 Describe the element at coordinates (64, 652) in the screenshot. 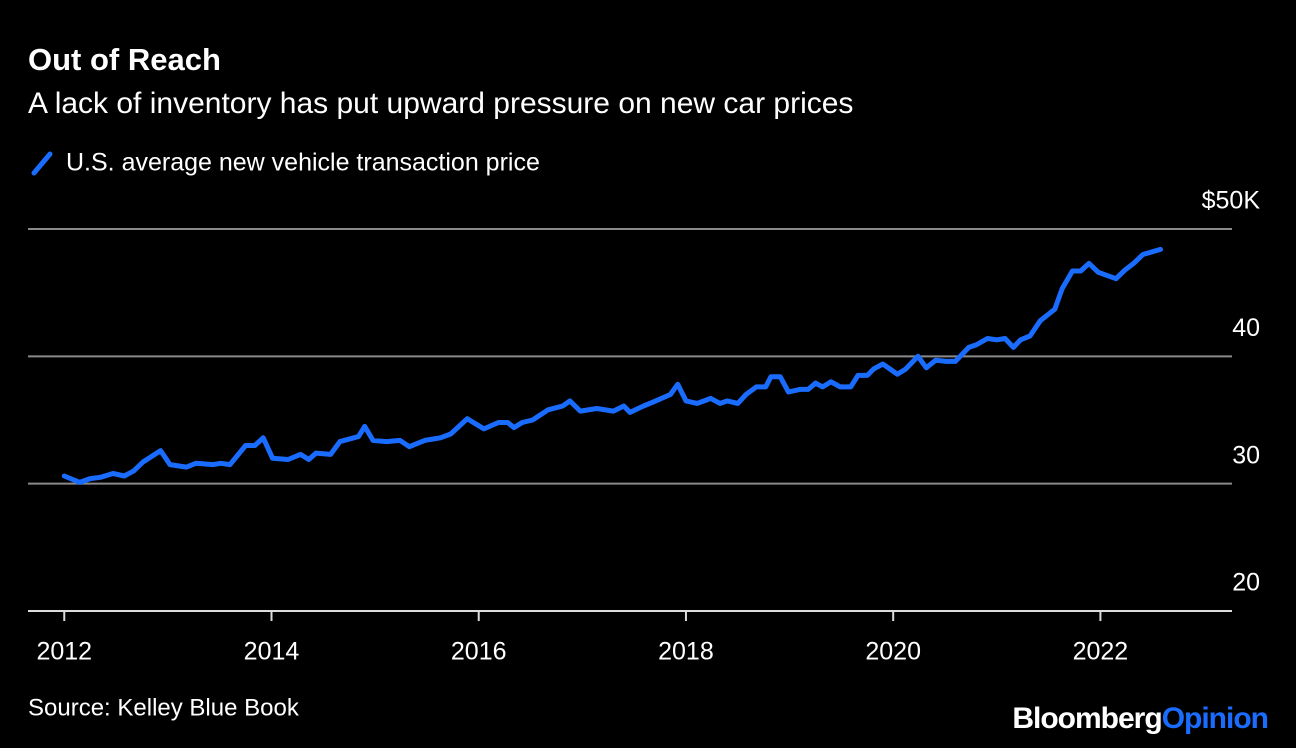

I see `x-tick-label: 2012` at that location.